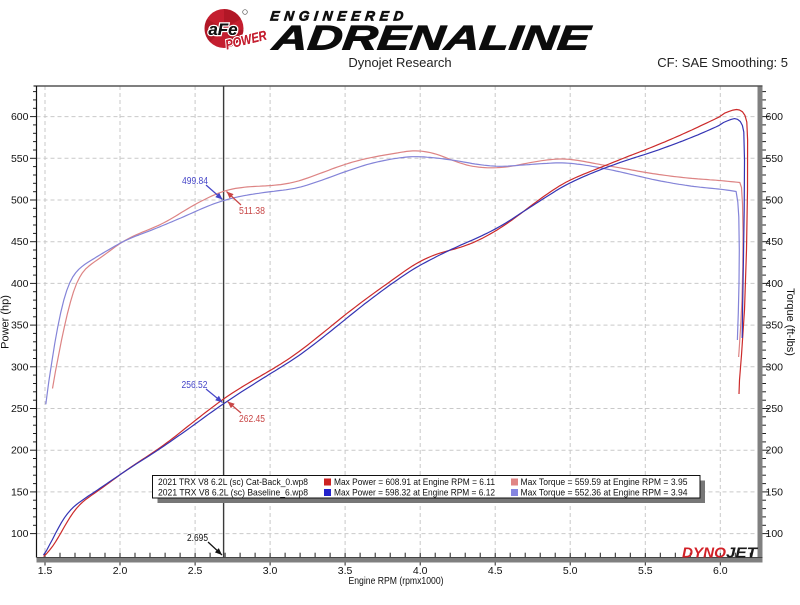  Describe the element at coordinates (396, 581) in the screenshot. I see `svg-text: Engine RPM (rpmx1000)` at that location.